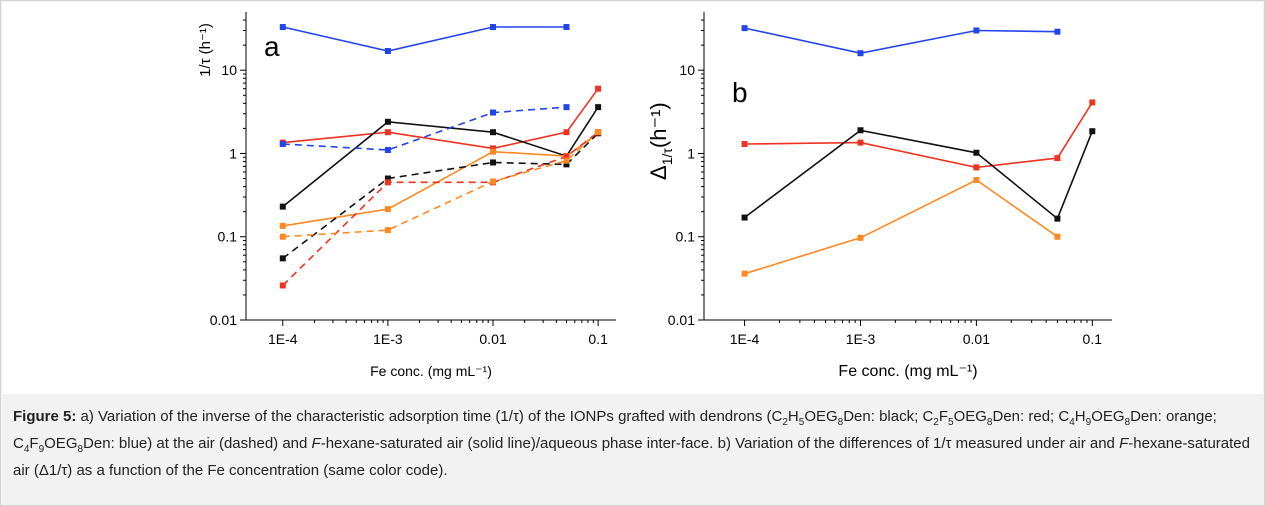 This screenshot has height=506, width=1265. What do you see at coordinates (740, 92) in the screenshot?
I see `panel-letter: b` at bounding box center [740, 92].